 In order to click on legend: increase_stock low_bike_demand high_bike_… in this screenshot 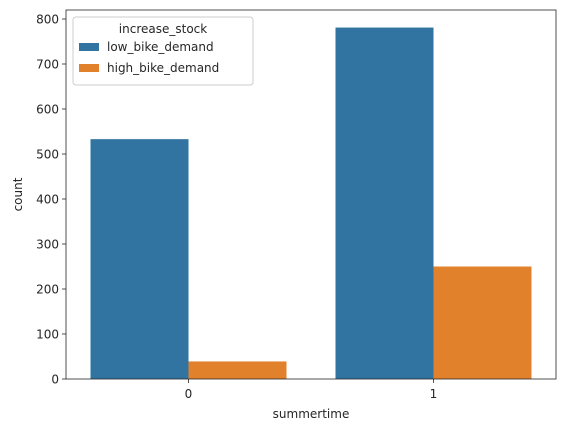, I will do `click(163, 51)`.